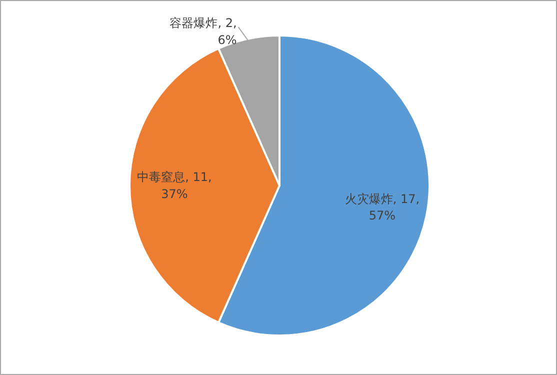  Describe the element at coordinates (203, 31) in the screenshot. I see `slice-label: 容器爆炸, 2, 6%` at that location.